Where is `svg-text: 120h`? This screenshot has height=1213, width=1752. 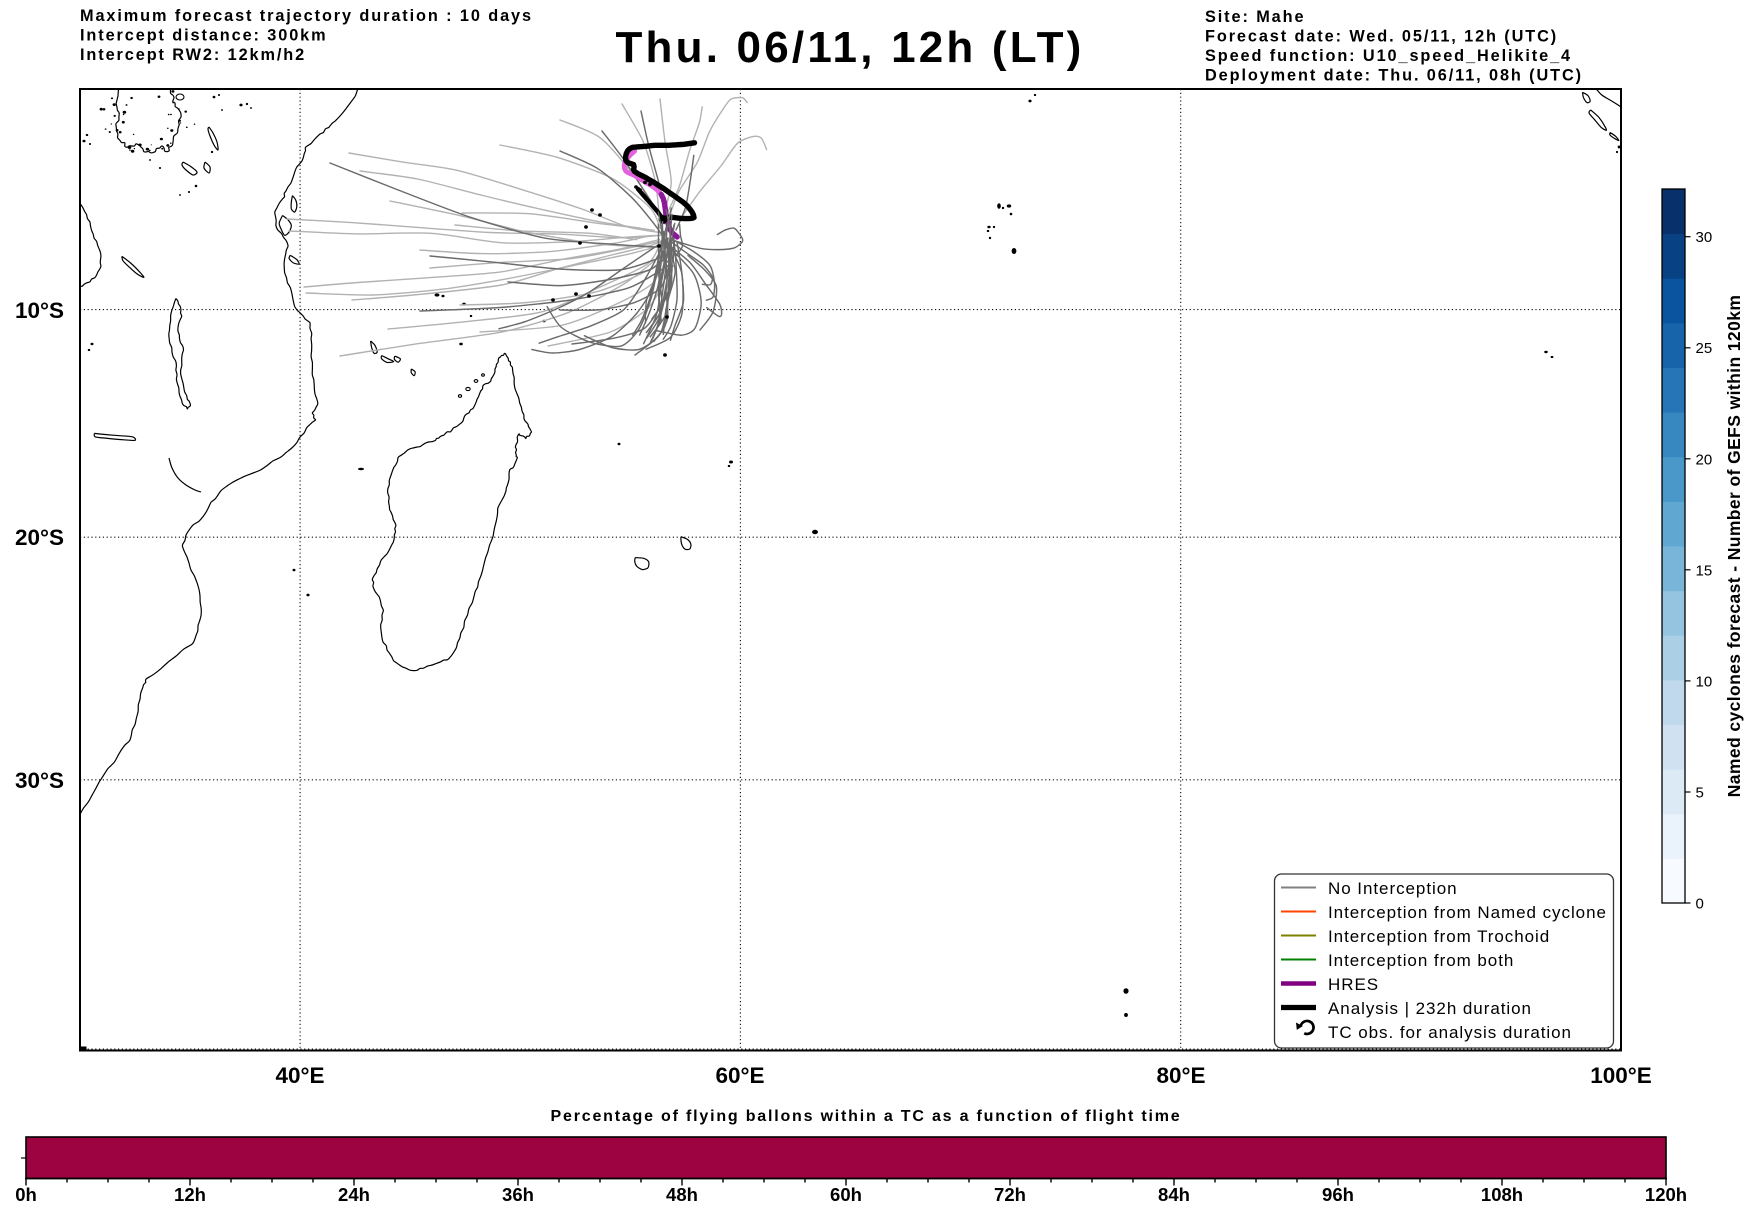
svg-text: 120h is located at coordinates (1666, 1194).